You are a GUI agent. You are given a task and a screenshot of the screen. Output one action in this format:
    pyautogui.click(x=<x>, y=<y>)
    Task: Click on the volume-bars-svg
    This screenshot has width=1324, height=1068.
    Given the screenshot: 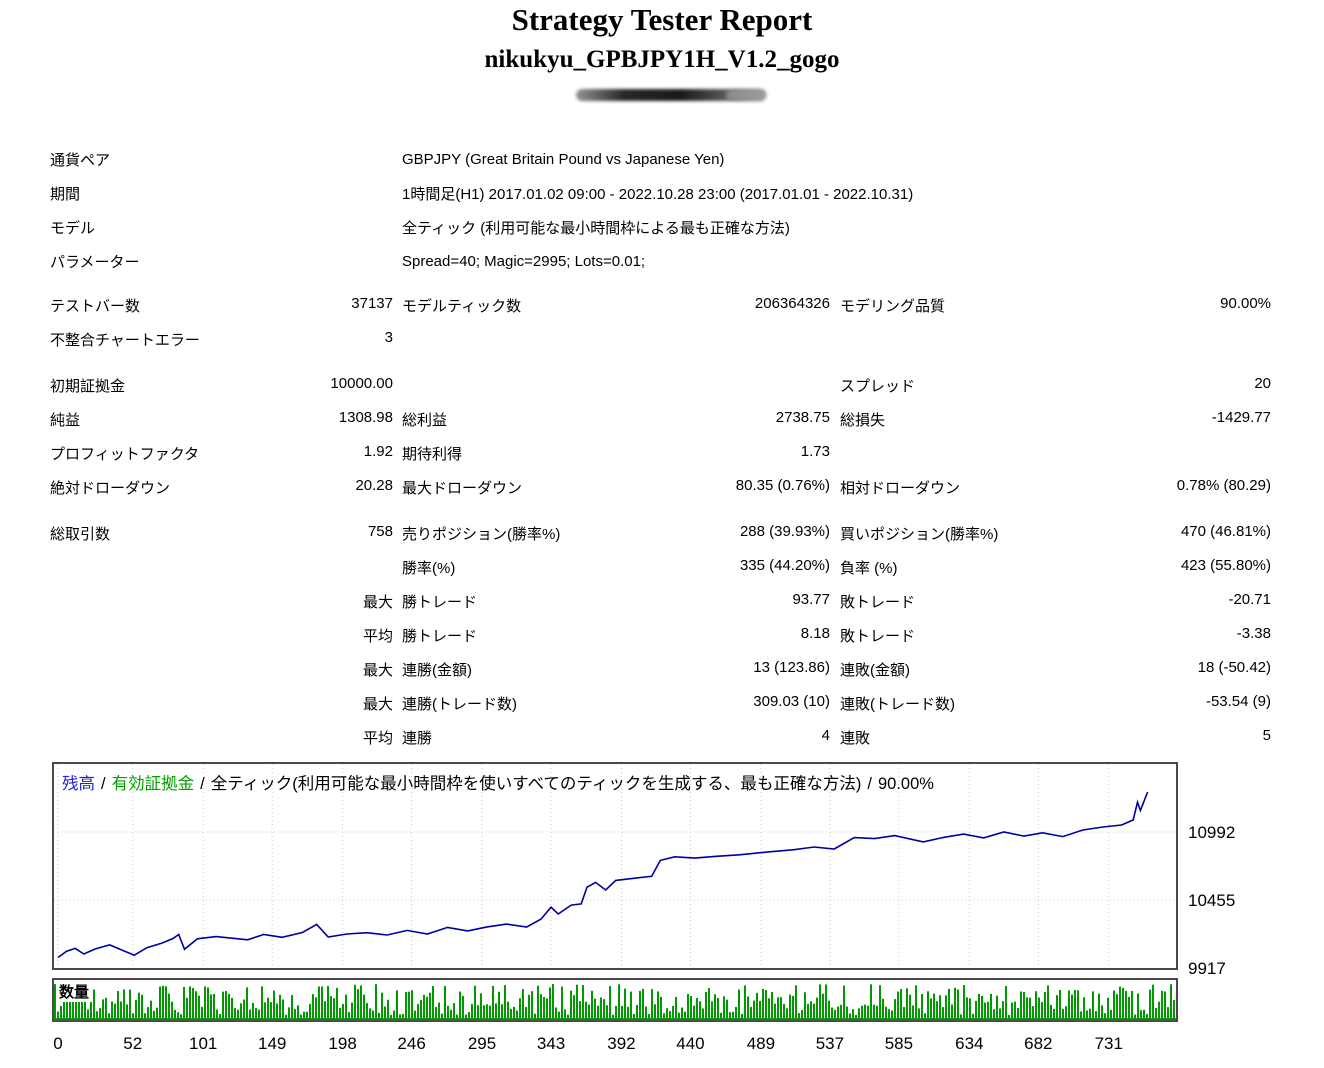 What is the action you would take?
    pyautogui.click(x=615, y=1002)
    